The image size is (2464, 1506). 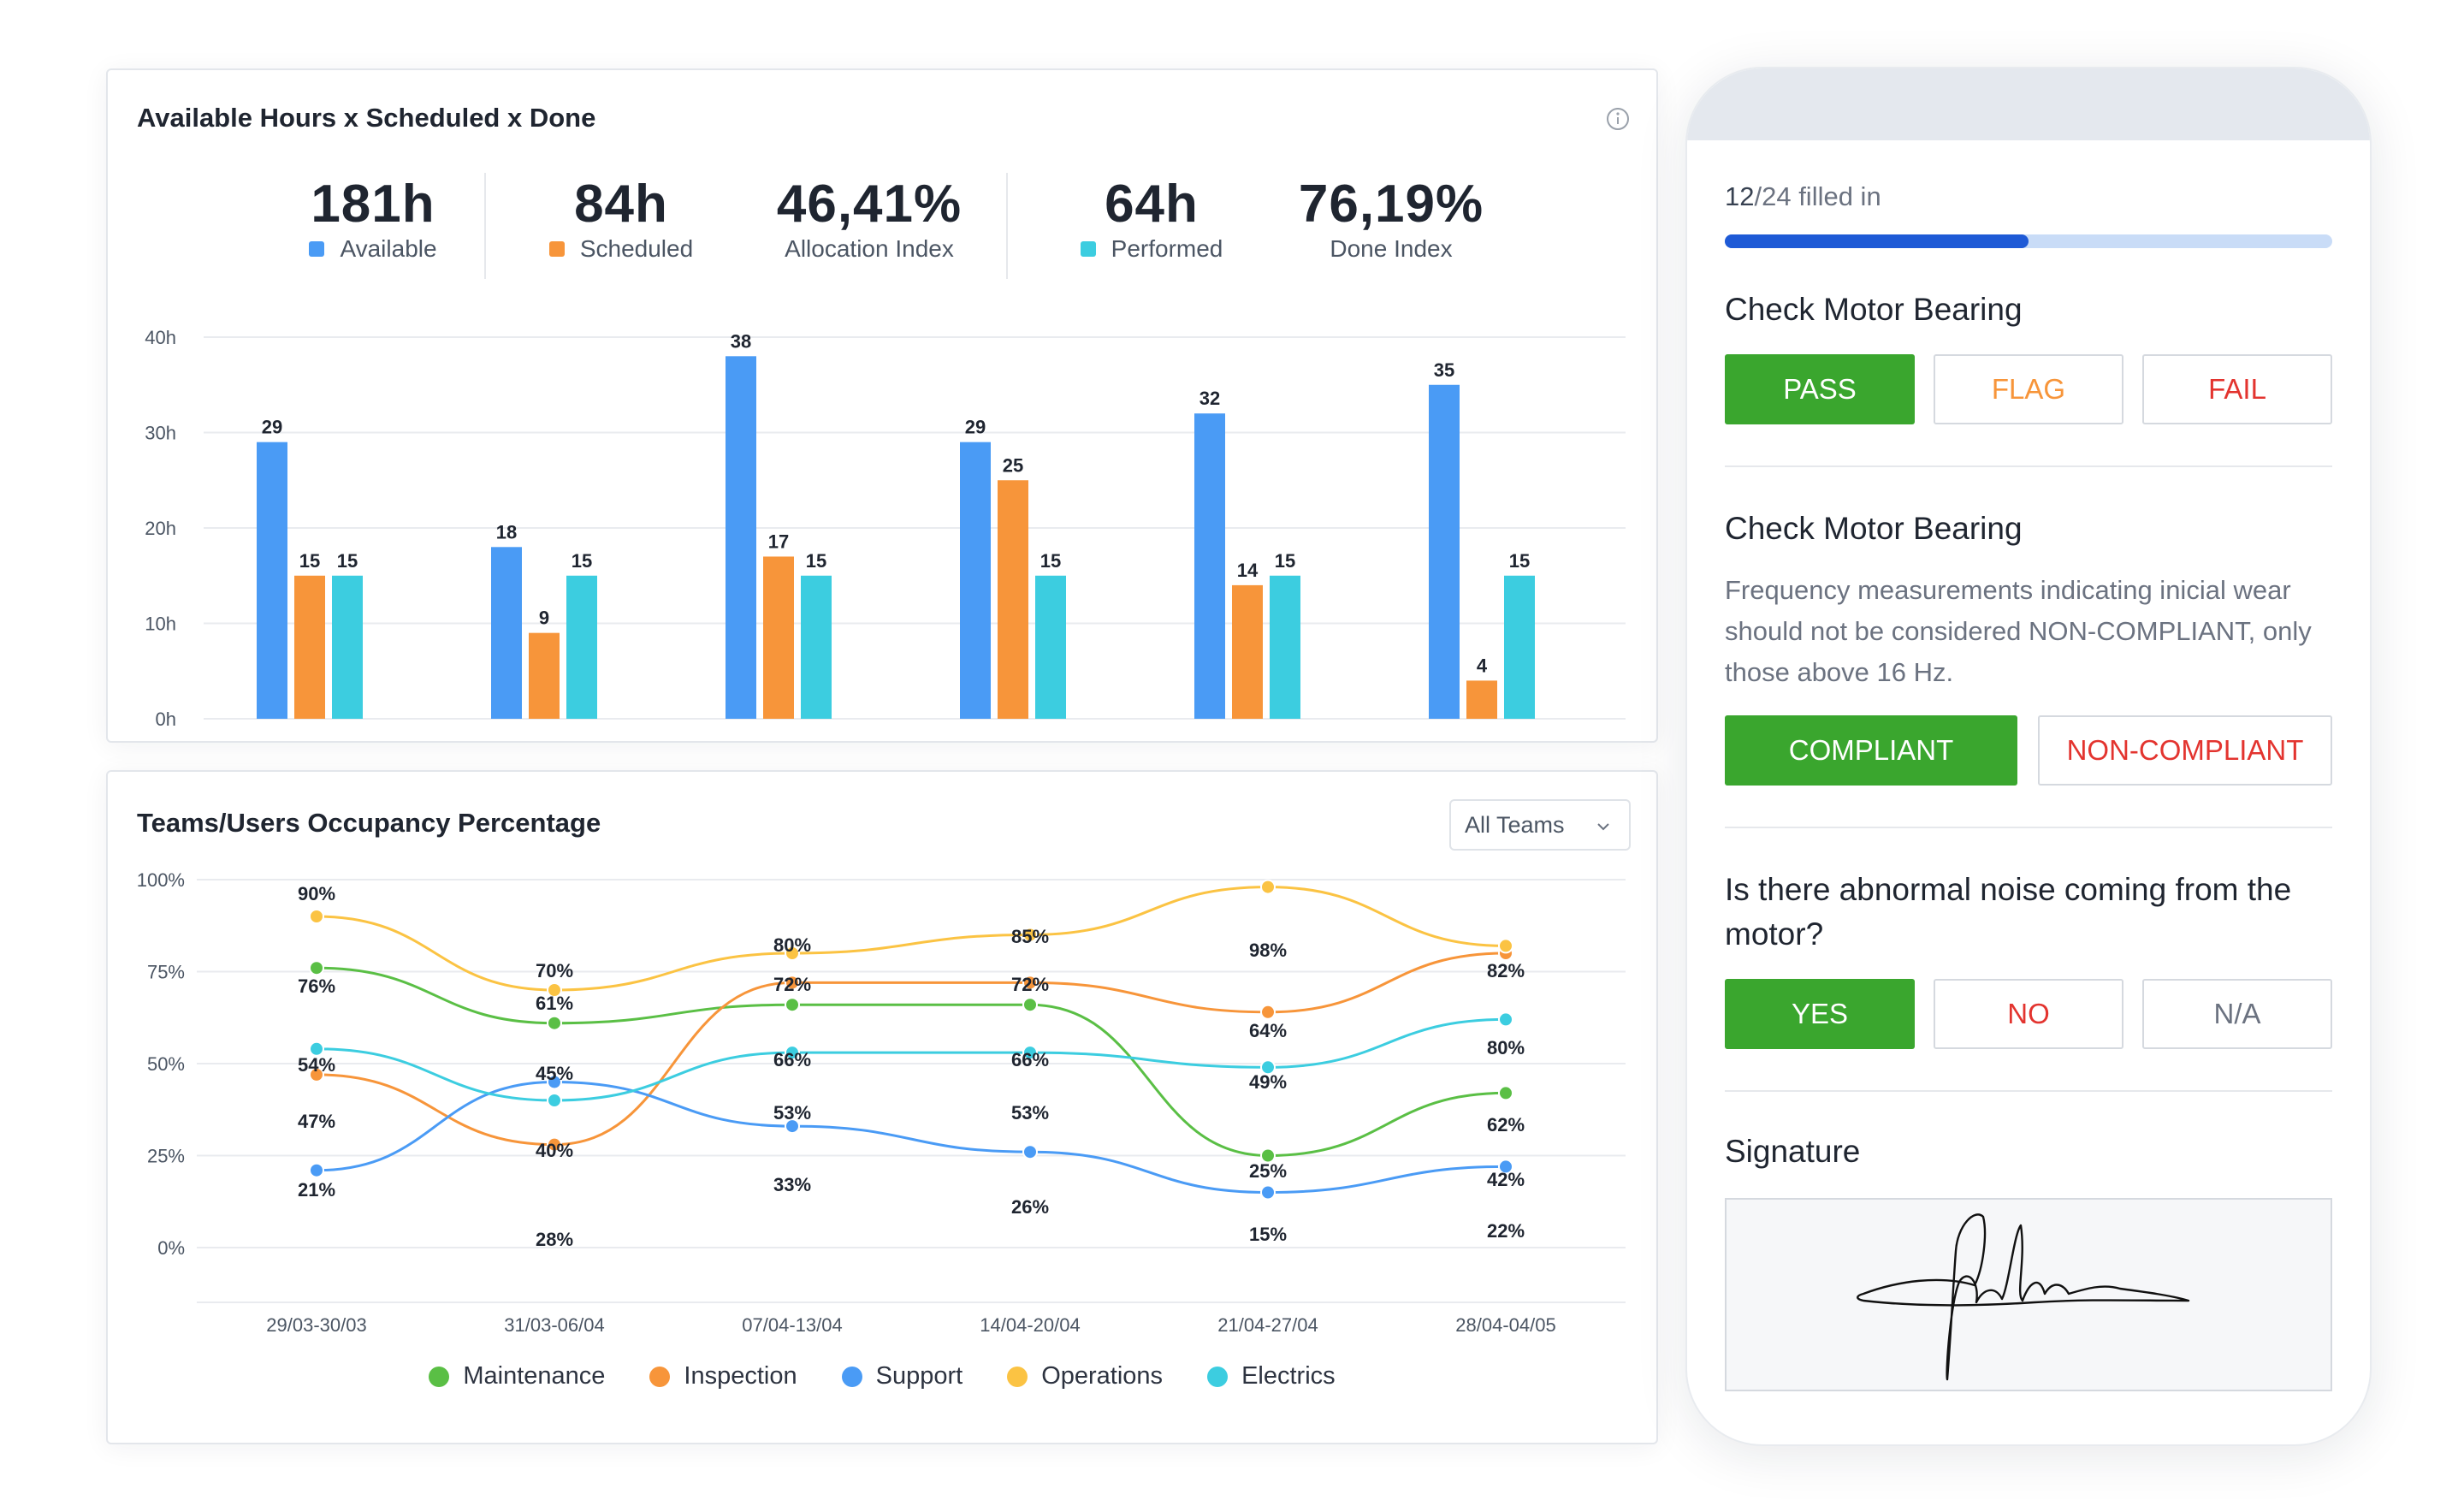 What do you see at coordinates (1820, 389) in the screenshot?
I see `pass-button: PASS` at bounding box center [1820, 389].